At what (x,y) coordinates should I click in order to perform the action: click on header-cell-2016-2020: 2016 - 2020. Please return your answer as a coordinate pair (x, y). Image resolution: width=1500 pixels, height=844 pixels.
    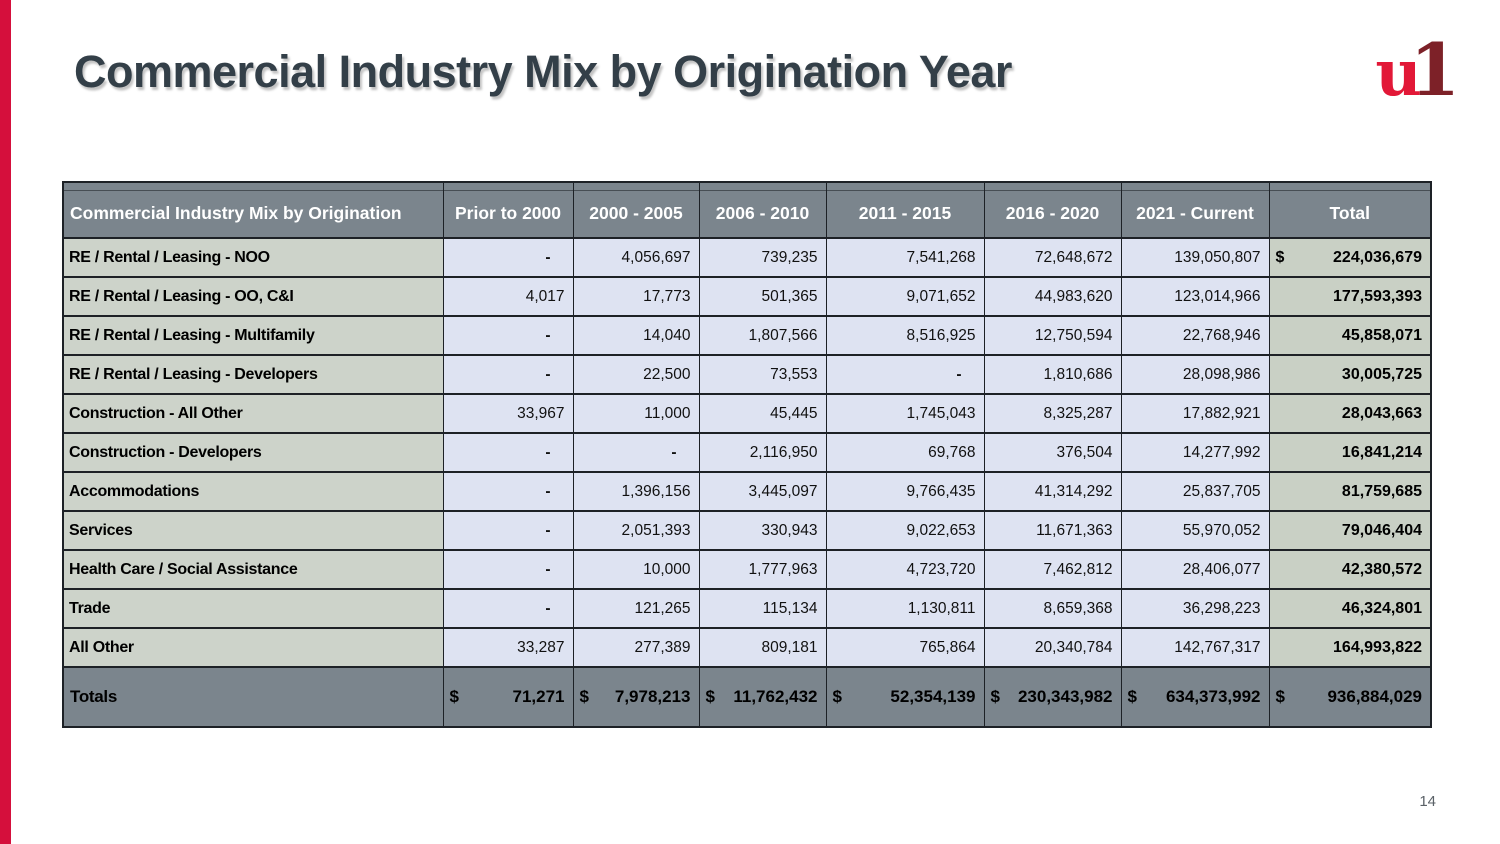
    Looking at the image, I should click on (1052, 210).